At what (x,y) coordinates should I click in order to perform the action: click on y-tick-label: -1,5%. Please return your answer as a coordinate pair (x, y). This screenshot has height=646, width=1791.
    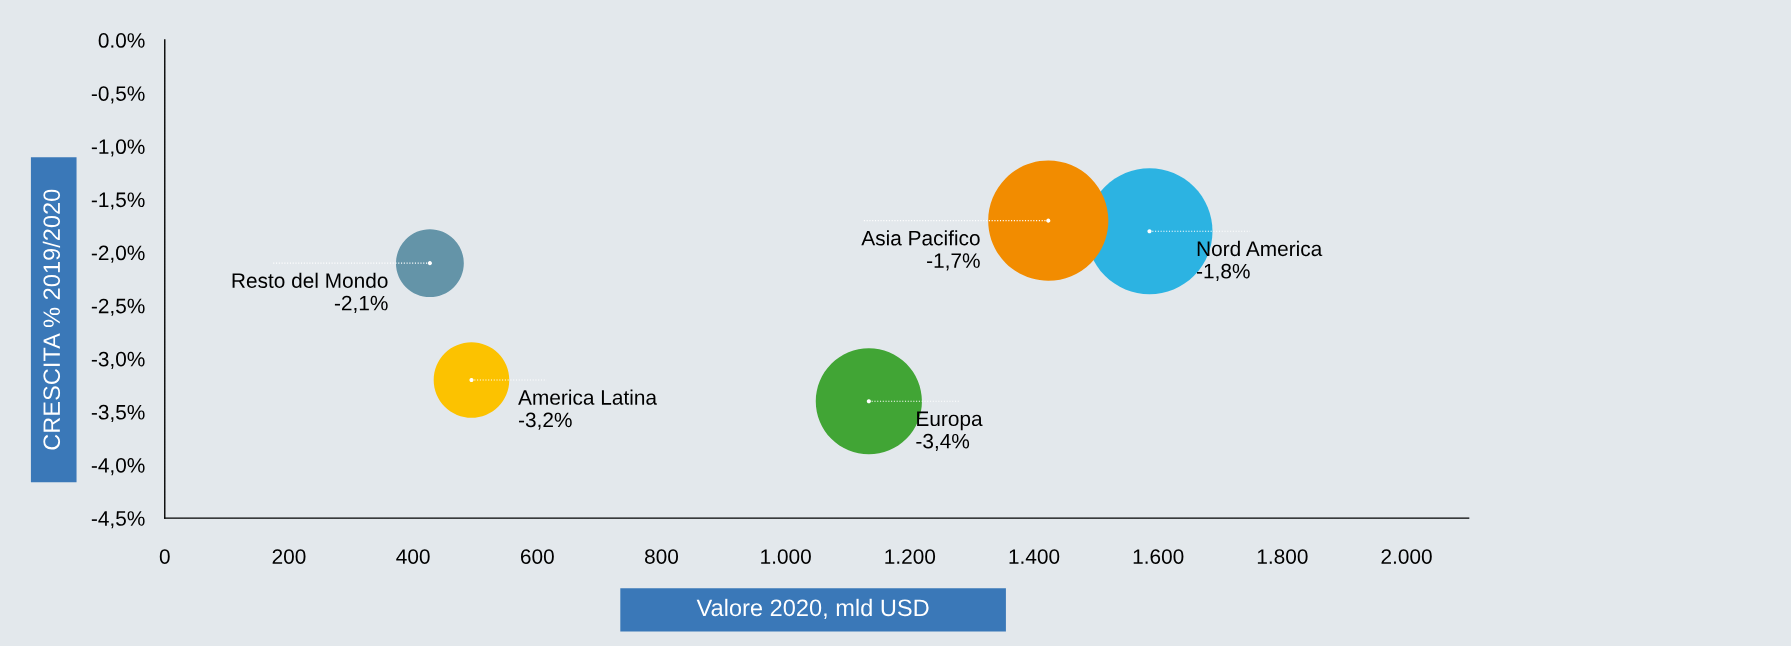
    Looking at the image, I should click on (118, 201).